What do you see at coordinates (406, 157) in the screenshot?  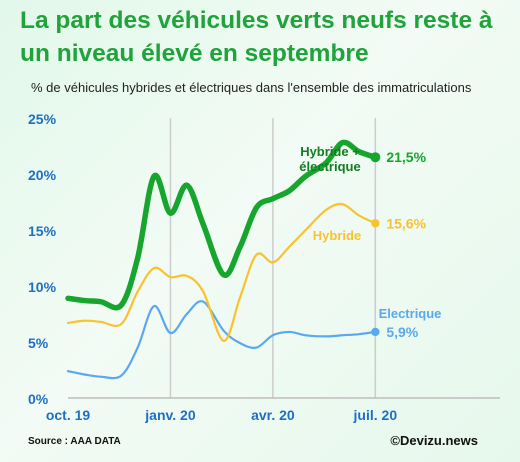 I see `series-end-label-hybride-electrique: 21,5%` at bounding box center [406, 157].